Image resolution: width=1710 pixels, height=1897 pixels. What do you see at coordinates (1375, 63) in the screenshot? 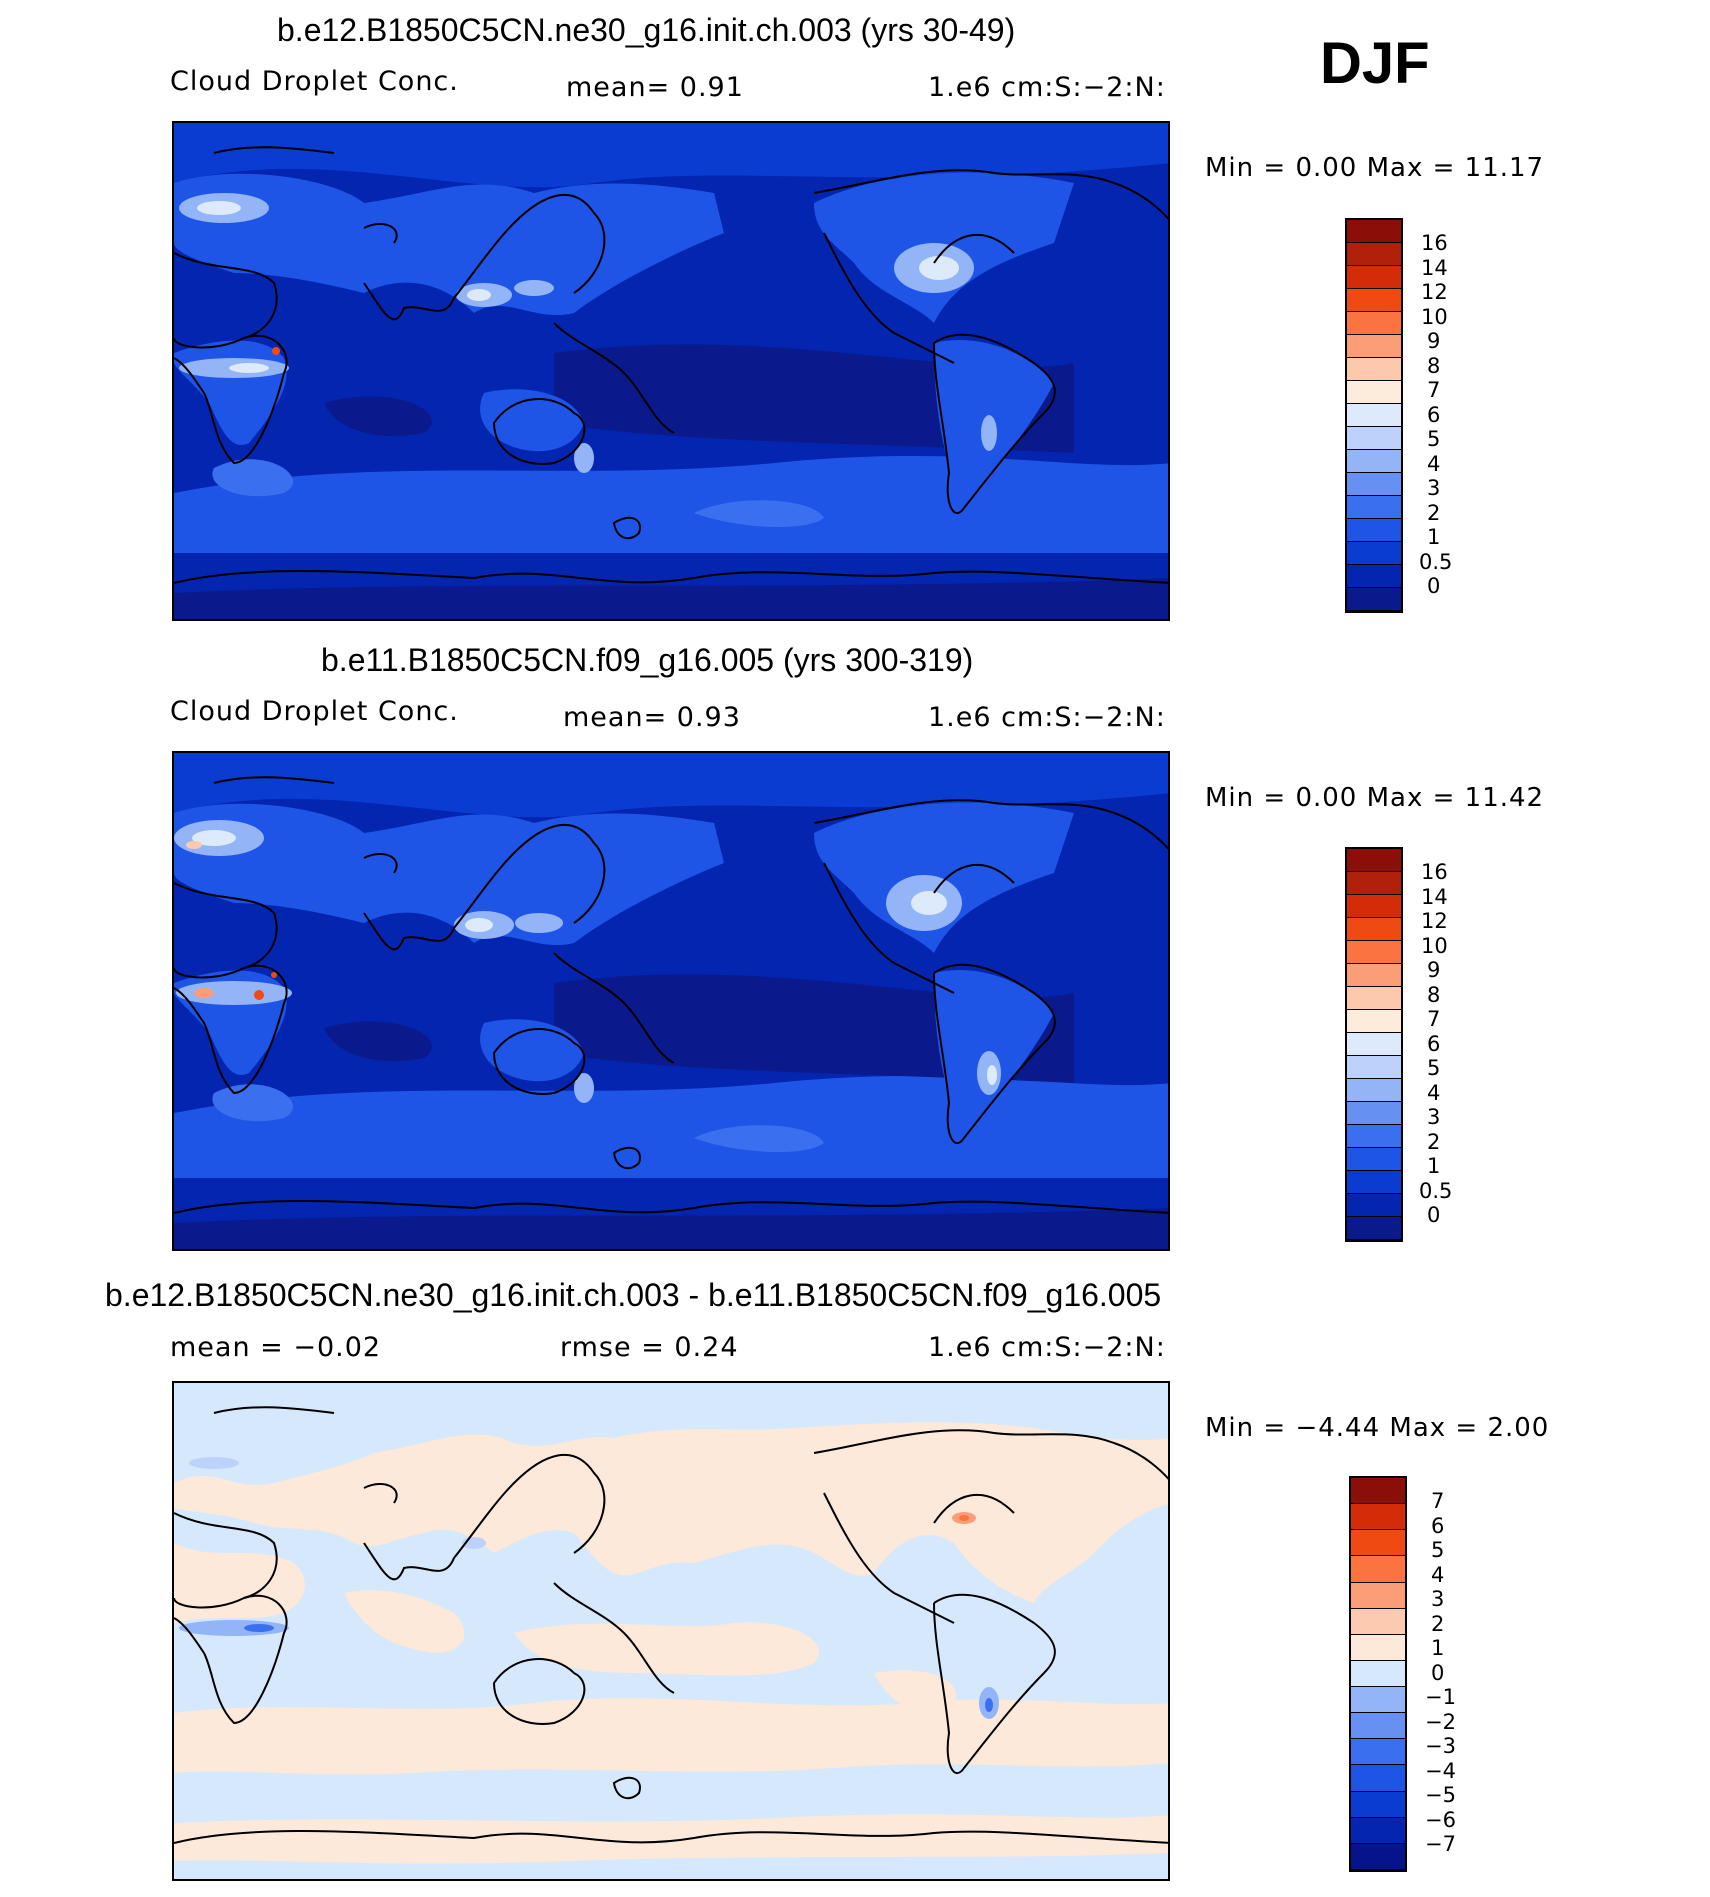
I see `season-label: DJF` at bounding box center [1375, 63].